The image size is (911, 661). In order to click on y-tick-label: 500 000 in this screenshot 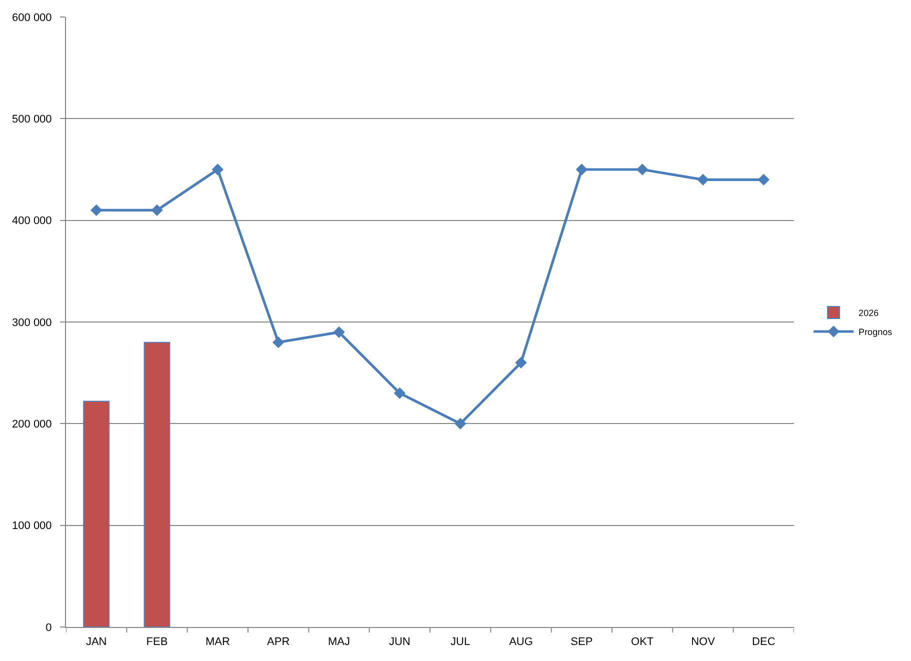, I will do `click(32, 120)`.